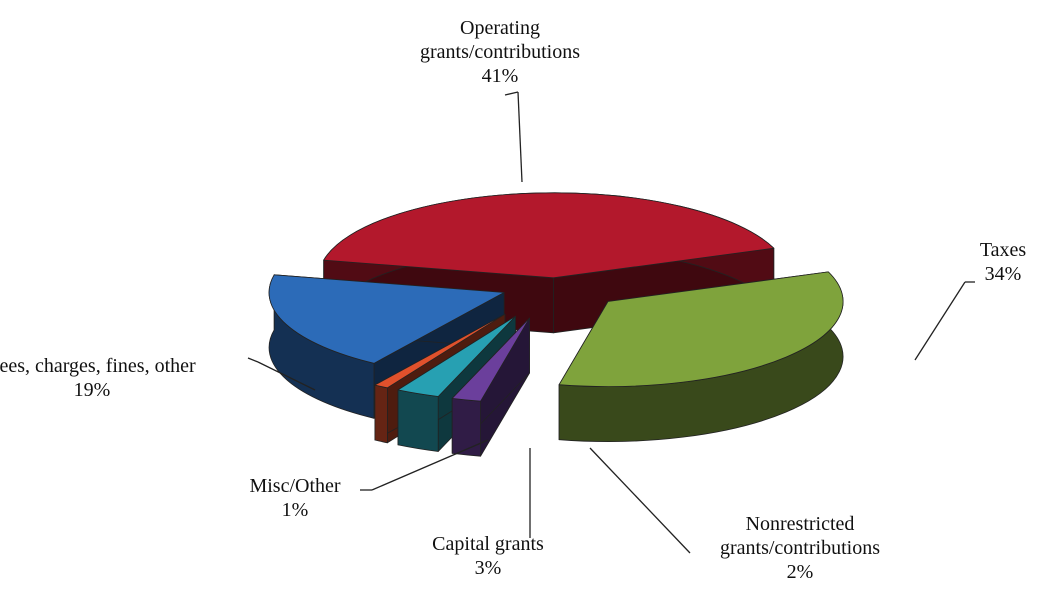 Image resolution: width=1043 pixels, height=594 pixels. Describe the element at coordinates (800, 536) in the screenshot. I see `category-name: Nonrestricted grants/contributions` at that location.